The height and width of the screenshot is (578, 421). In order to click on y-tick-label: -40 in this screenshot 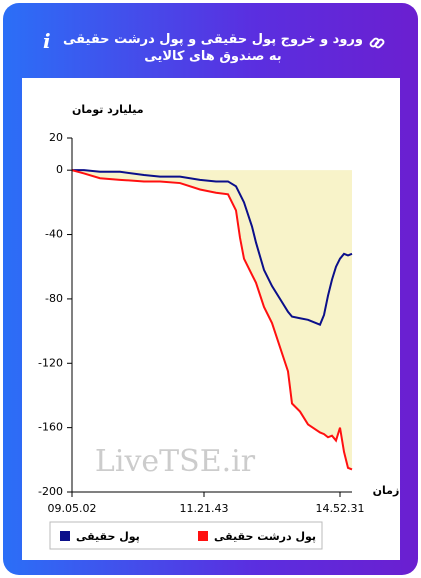, I will do `click(54, 234)`.